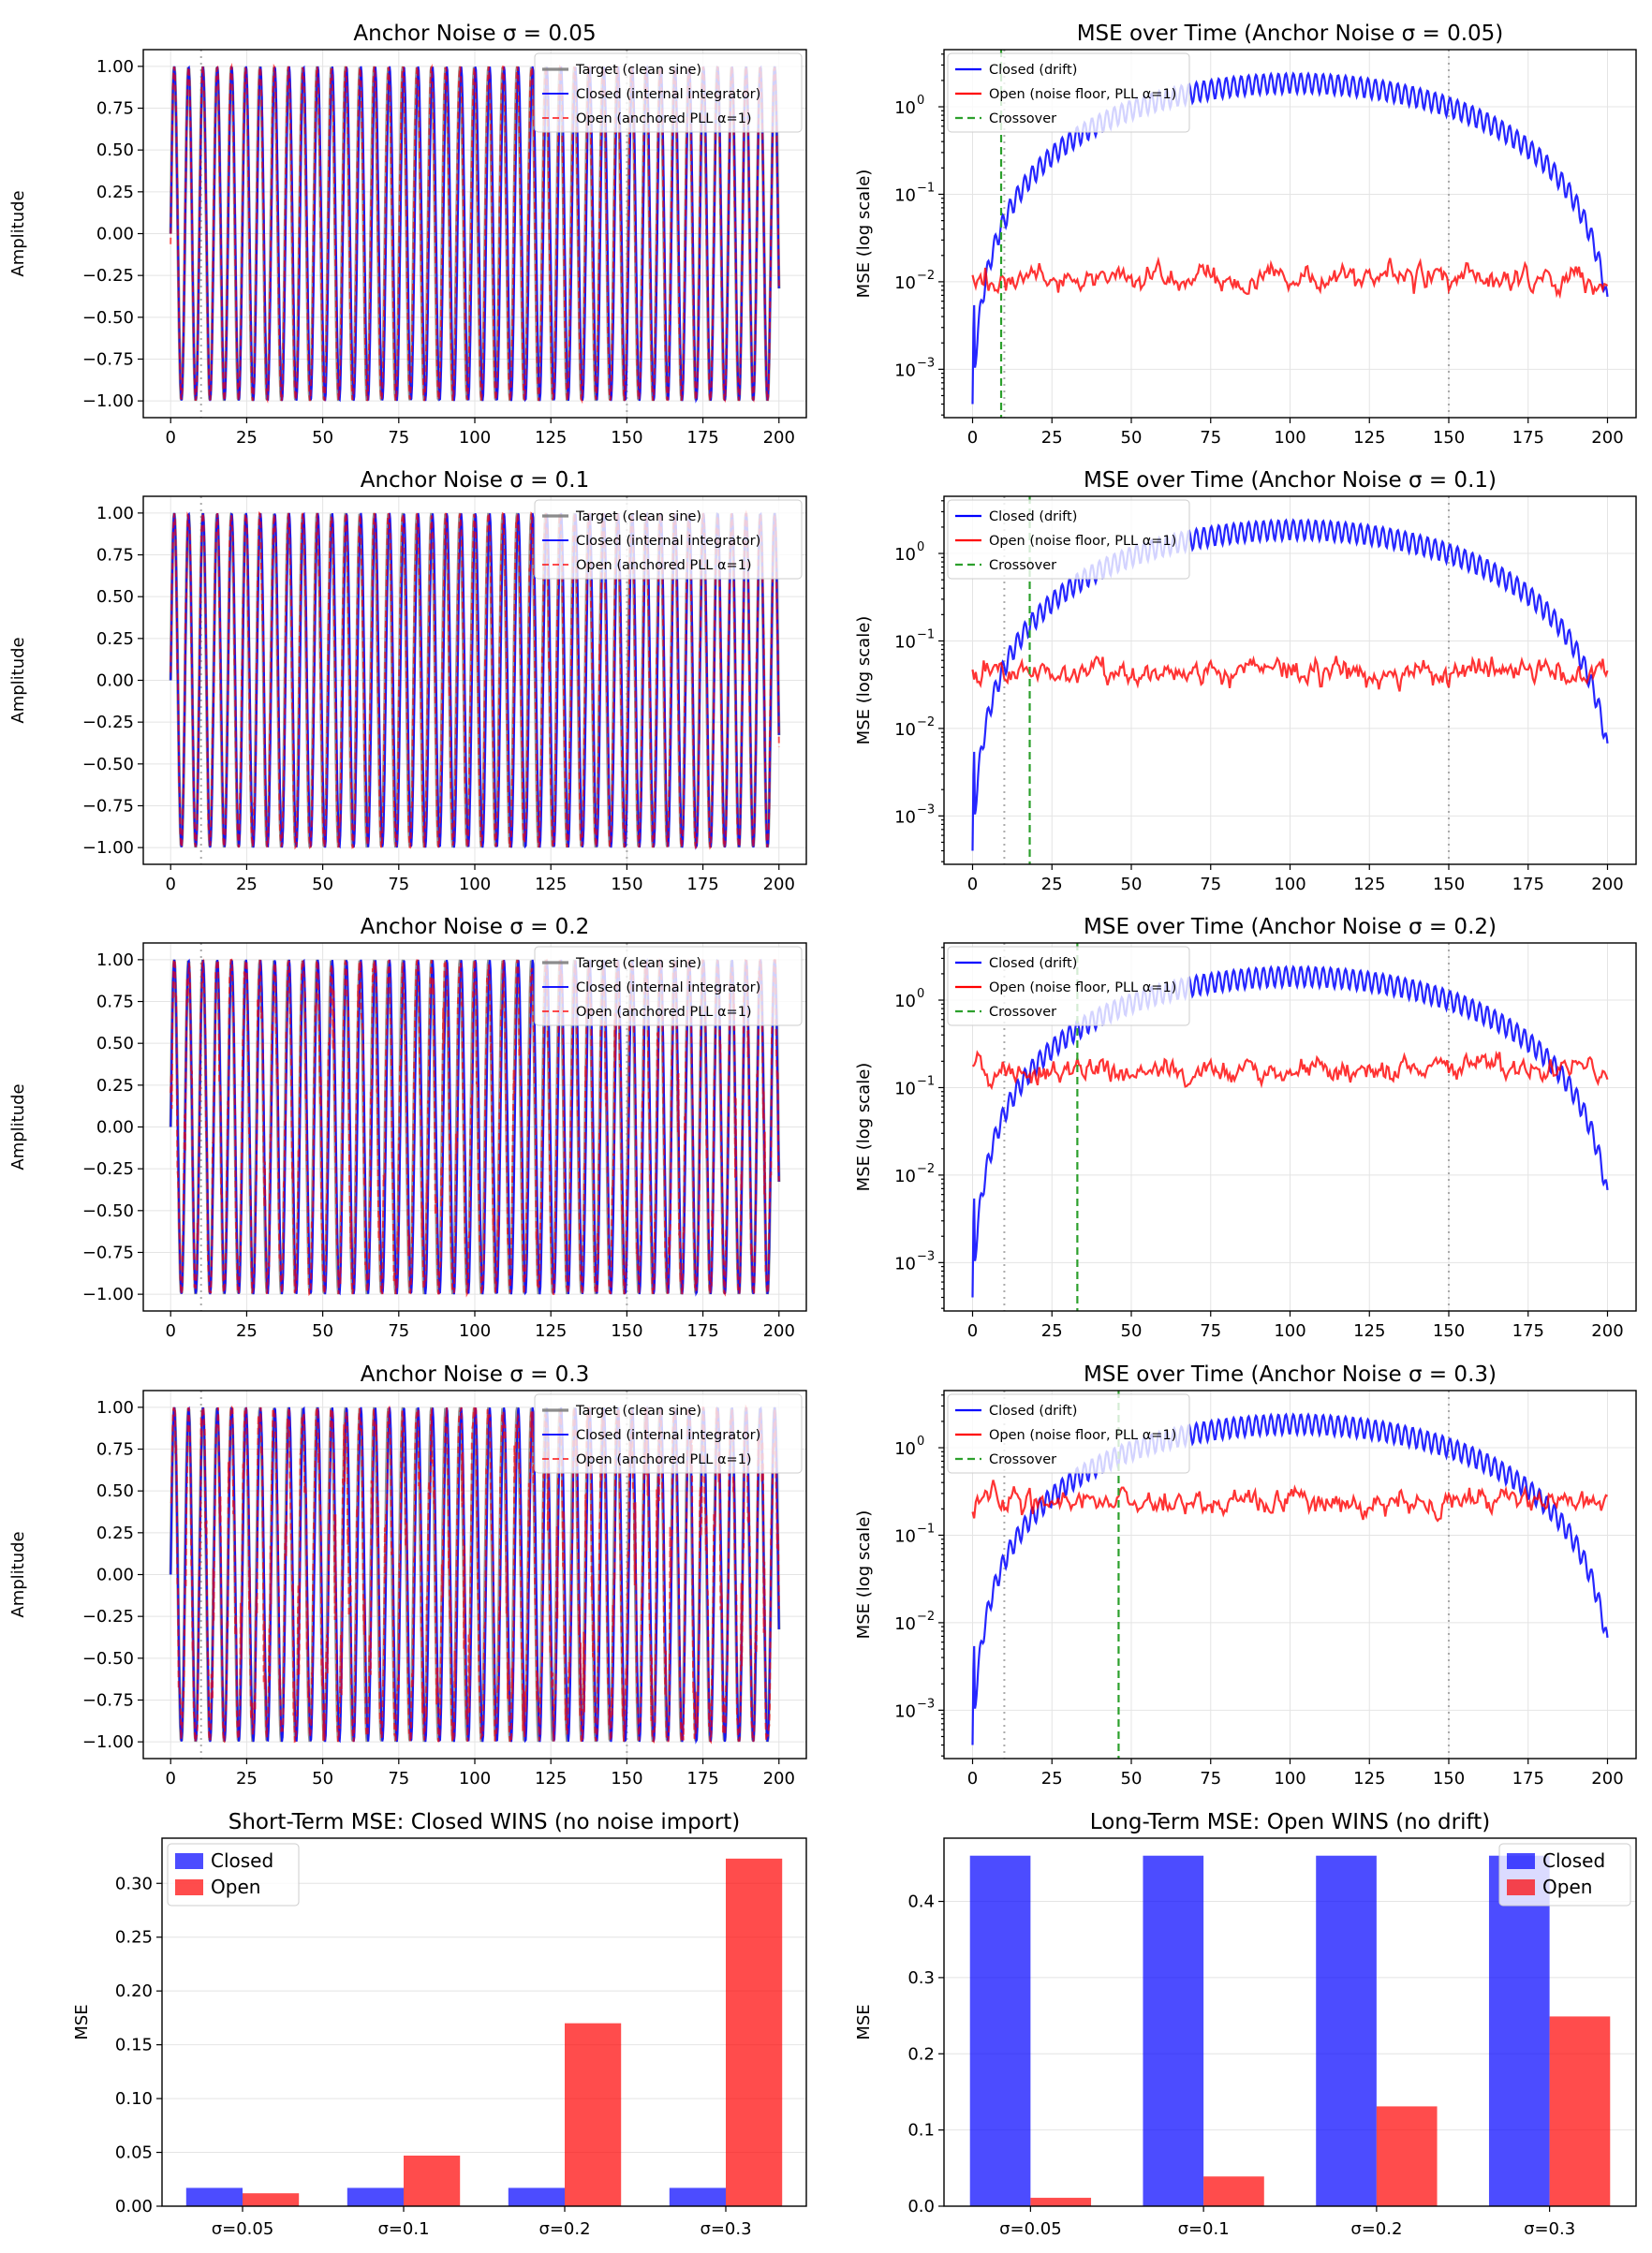 This screenshot has width=1652, height=2253. I want to click on y-tick-label: 0.50, so click(115, 150).